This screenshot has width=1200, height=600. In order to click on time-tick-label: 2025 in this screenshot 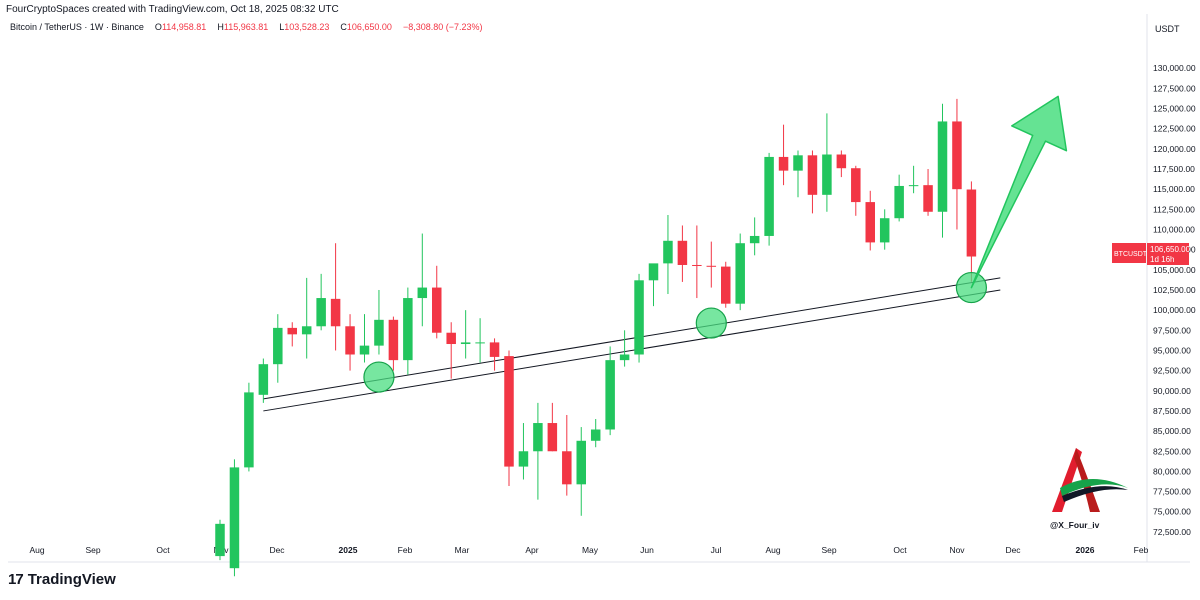, I will do `click(348, 550)`.